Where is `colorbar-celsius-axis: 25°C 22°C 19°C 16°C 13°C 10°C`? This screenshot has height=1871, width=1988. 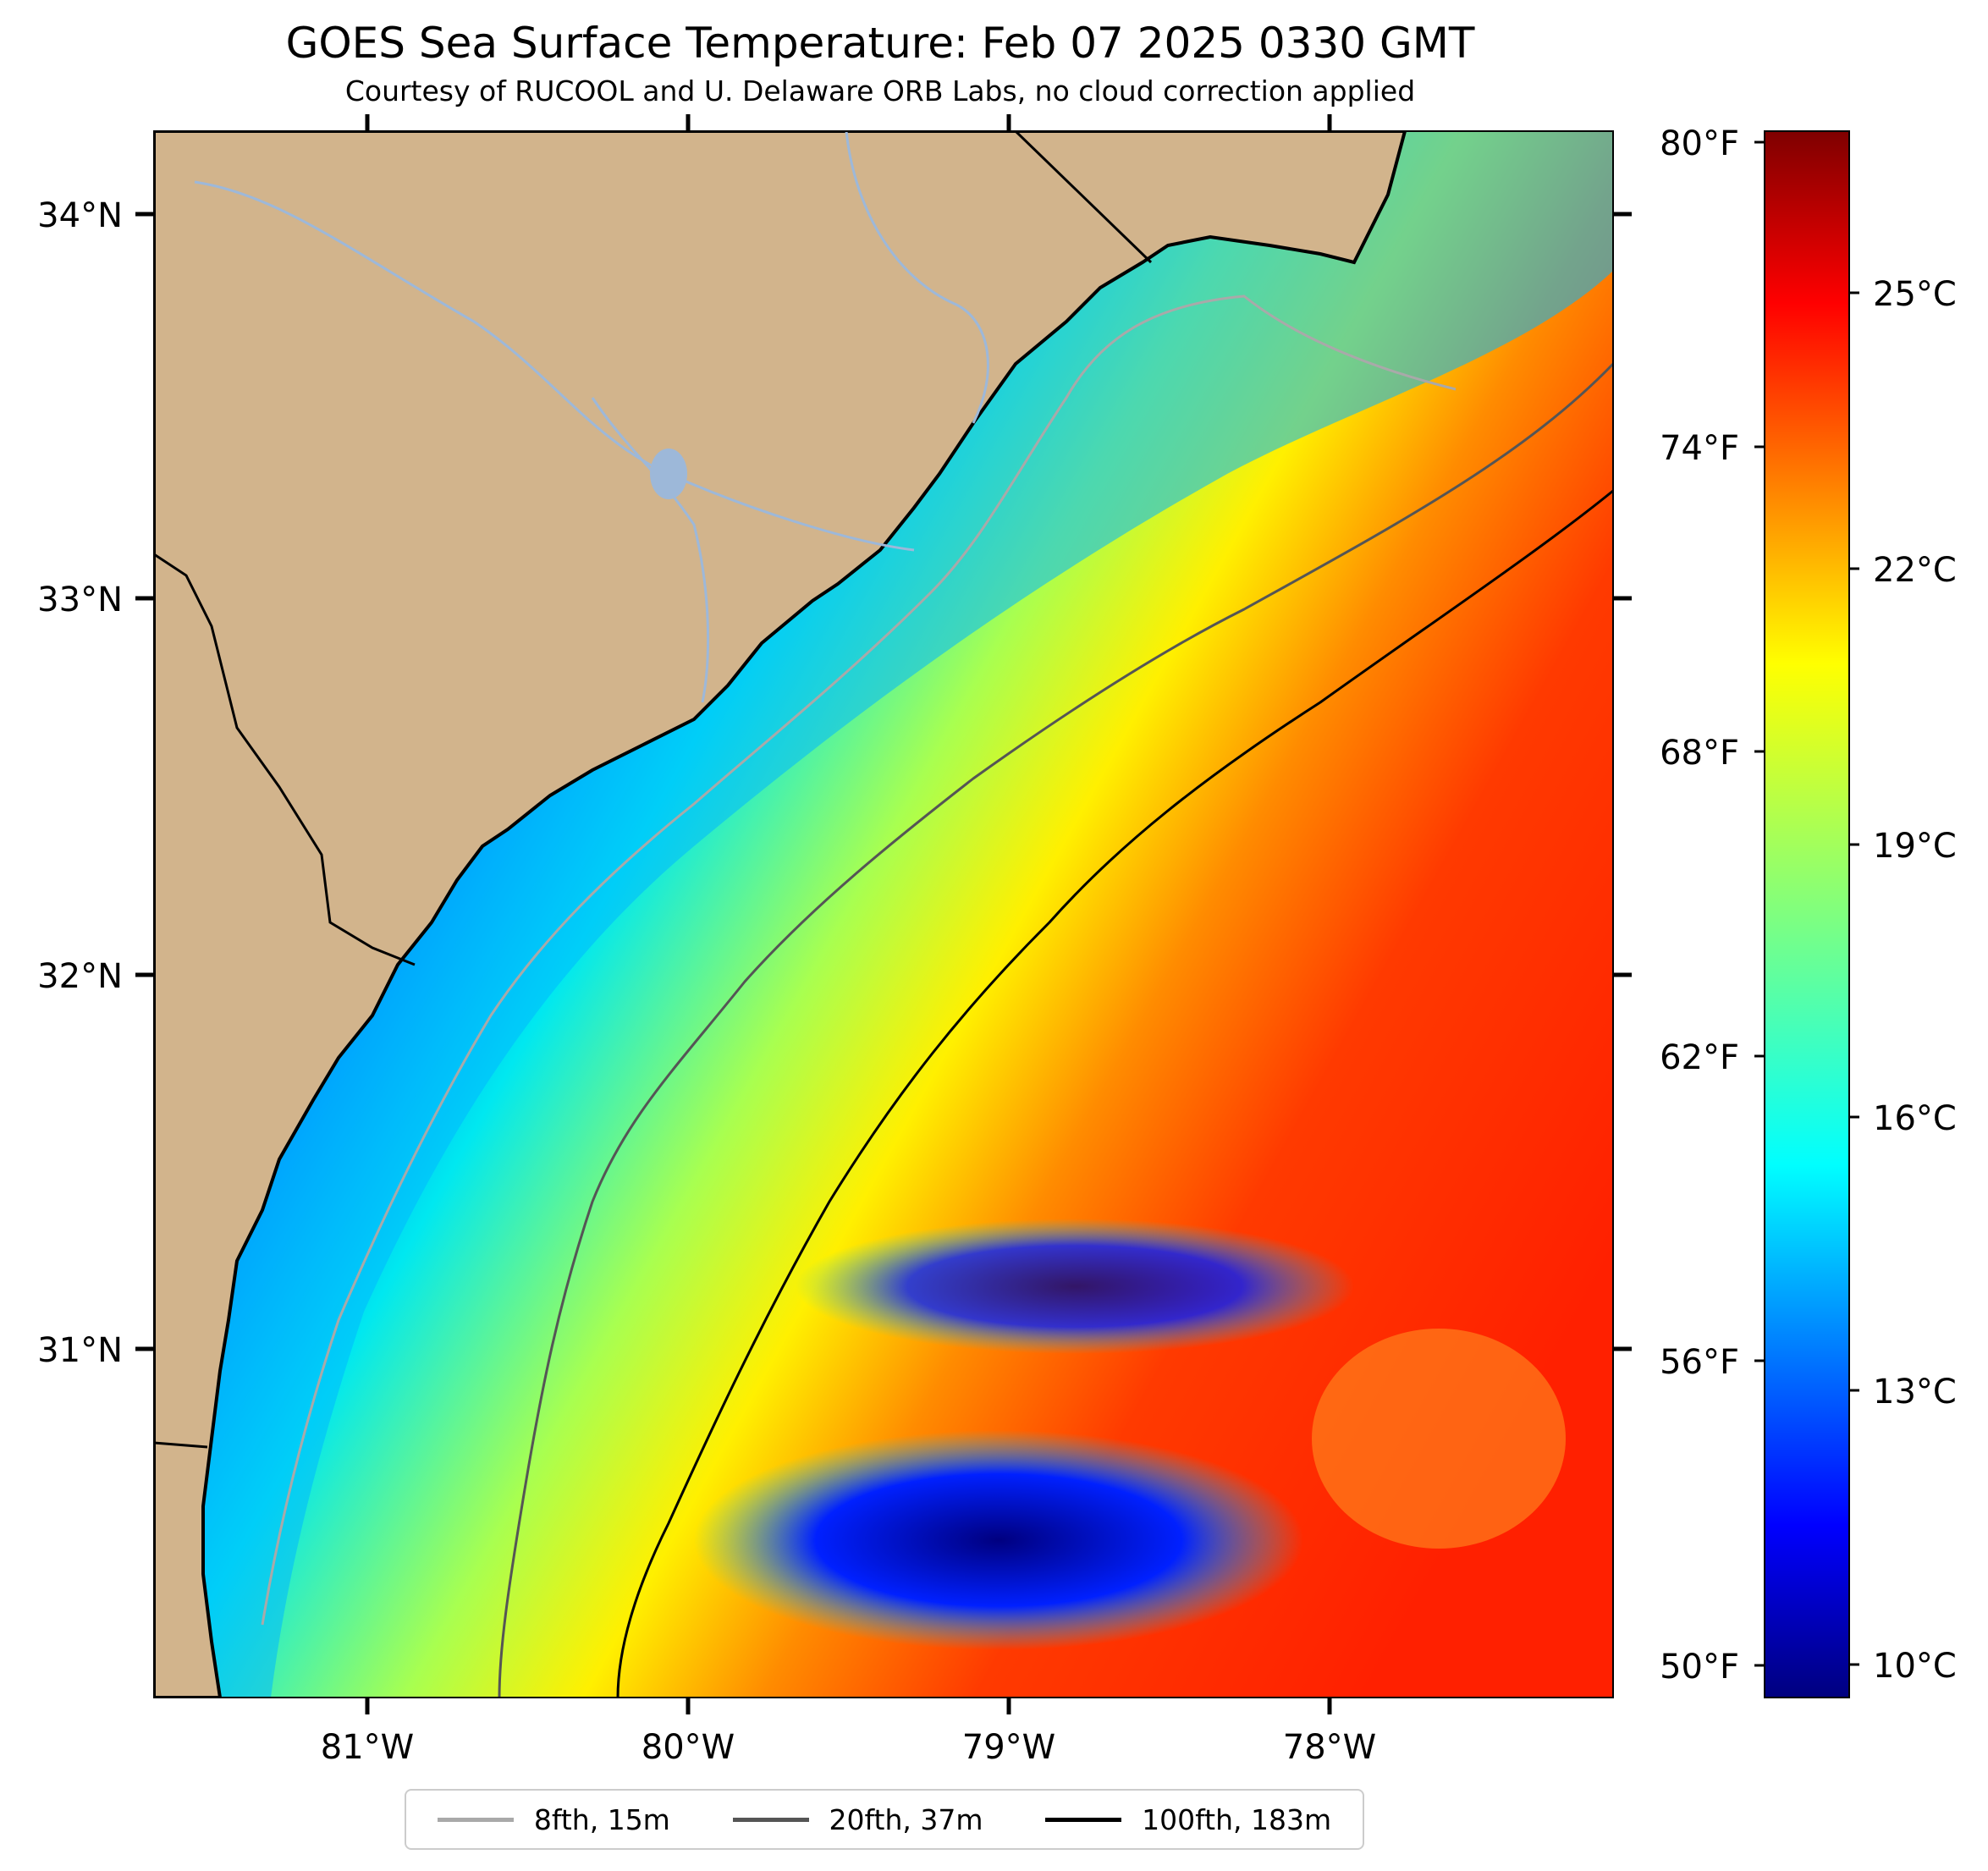
colorbar-celsius-axis: 25°C 22°C 19°C 16°C 13°C 10°C is located at coordinates (1903, 981).